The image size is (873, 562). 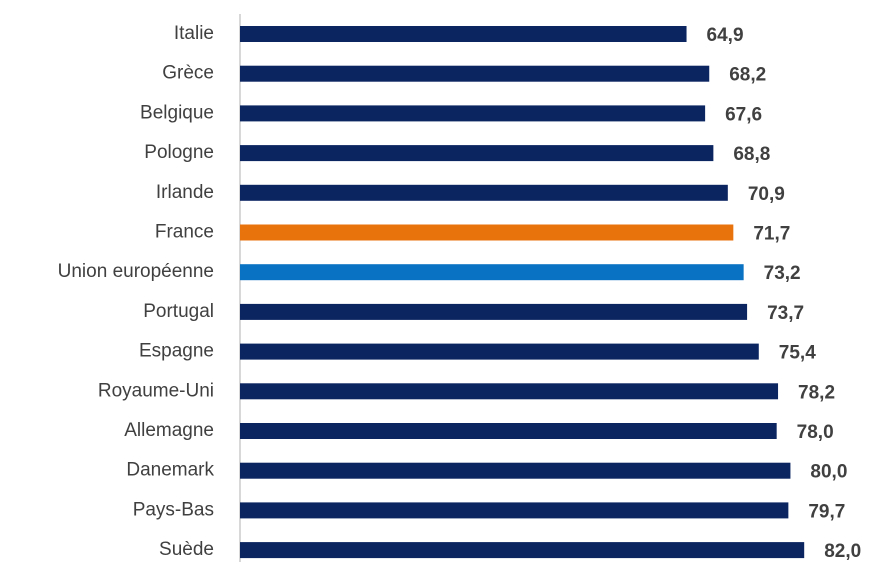 I want to click on category-label: Danemark, so click(x=170, y=470).